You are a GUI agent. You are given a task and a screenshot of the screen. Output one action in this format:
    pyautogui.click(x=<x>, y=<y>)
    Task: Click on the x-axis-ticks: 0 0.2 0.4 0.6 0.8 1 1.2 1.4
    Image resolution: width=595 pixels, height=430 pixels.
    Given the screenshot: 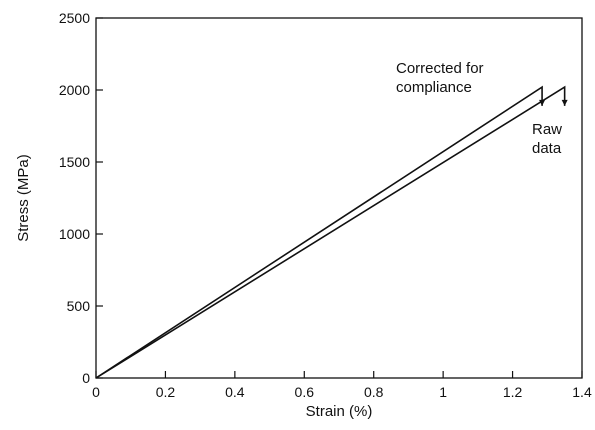 What is the action you would take?
    pyautogui.click(x=342, y=385)
    